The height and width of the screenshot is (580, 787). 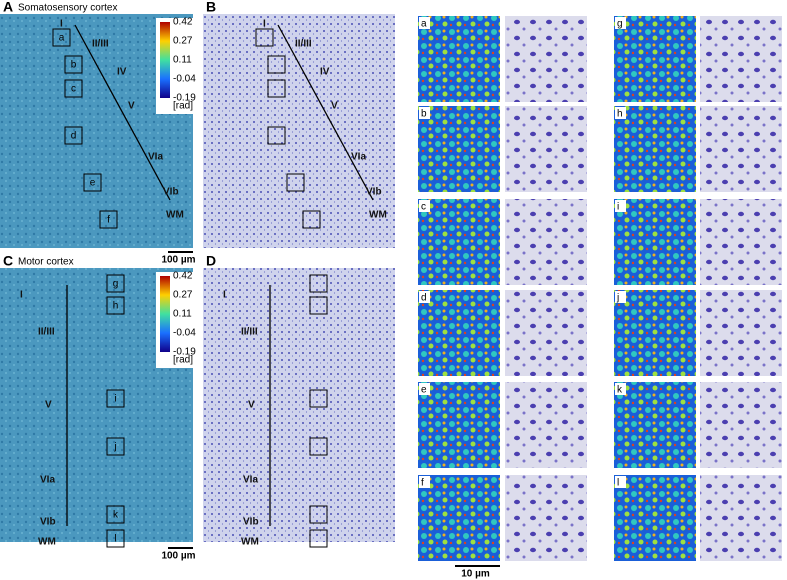 What do you see at coordinates (74, 65) in the screenshot?
I see `roi-label: b` at bounding box center [74, 65].